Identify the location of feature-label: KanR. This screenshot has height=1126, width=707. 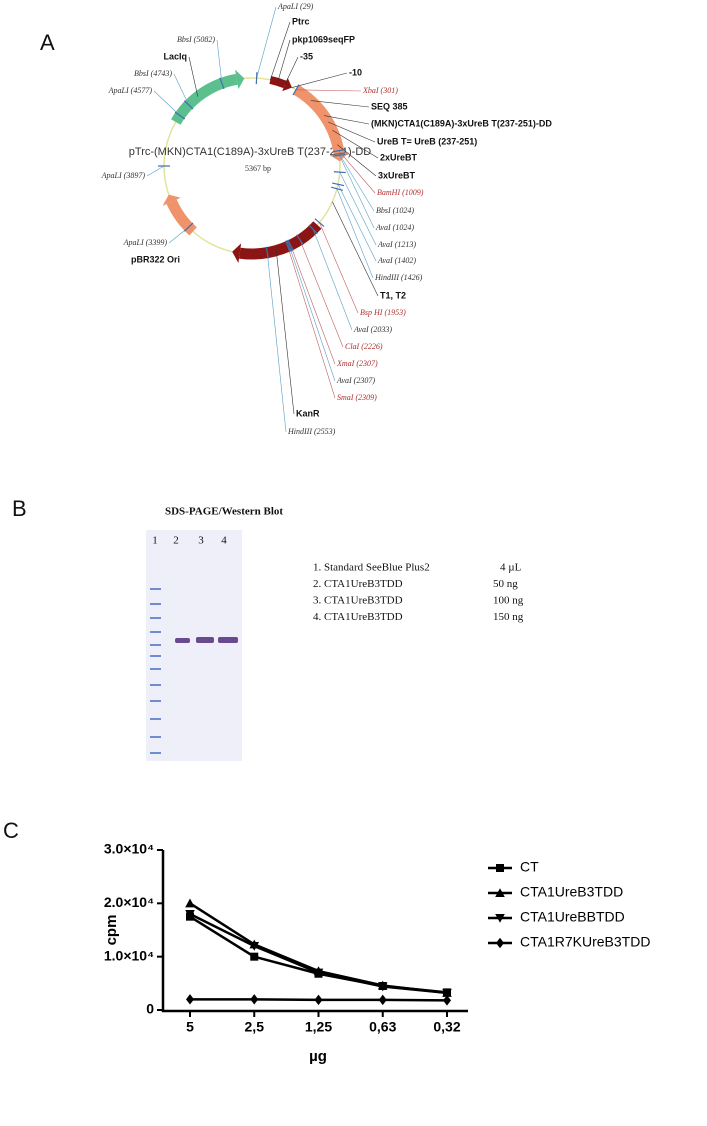
(308, 413).